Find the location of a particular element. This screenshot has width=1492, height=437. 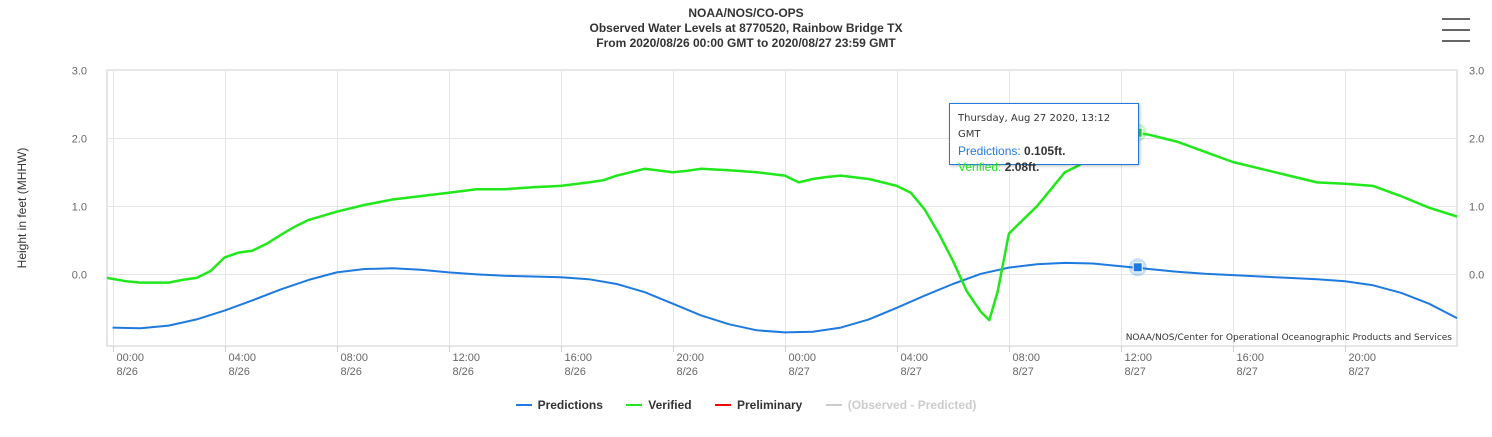

legend-item-predictions: Predictions is located at coordinates (559, 405).